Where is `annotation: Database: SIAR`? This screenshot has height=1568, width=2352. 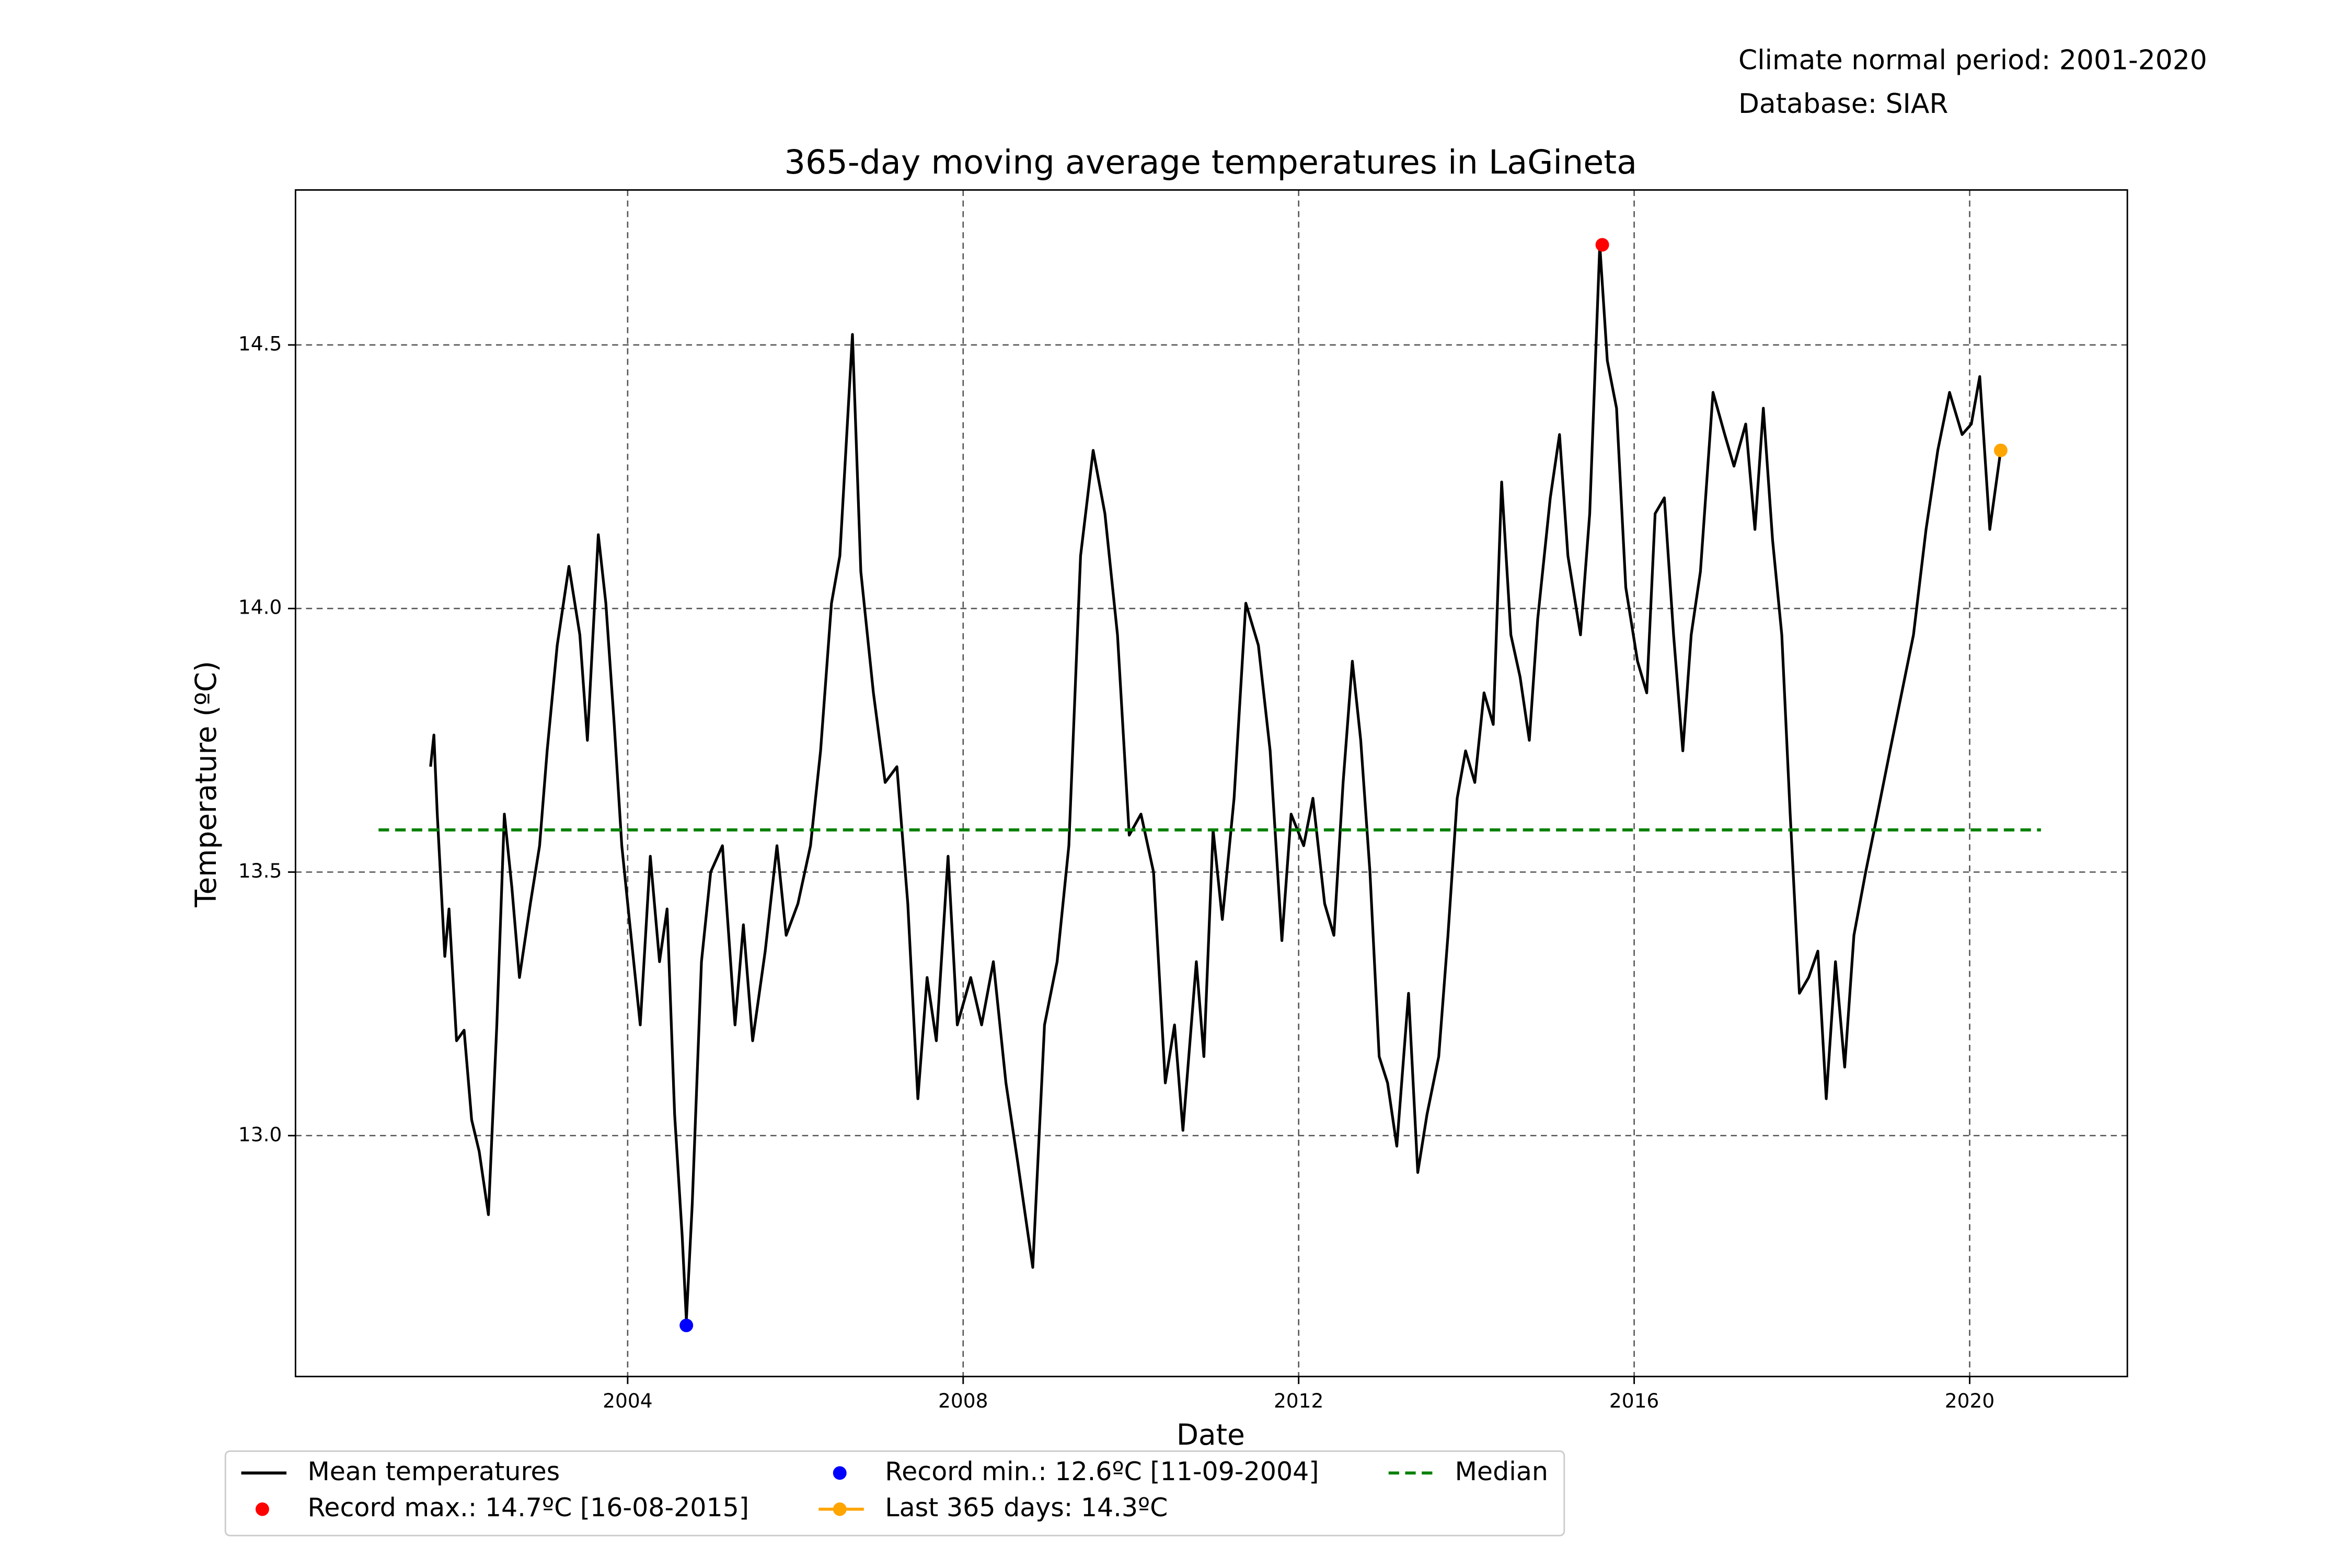
annotation: Database: SIAR is located at coordinates (1843, 104).